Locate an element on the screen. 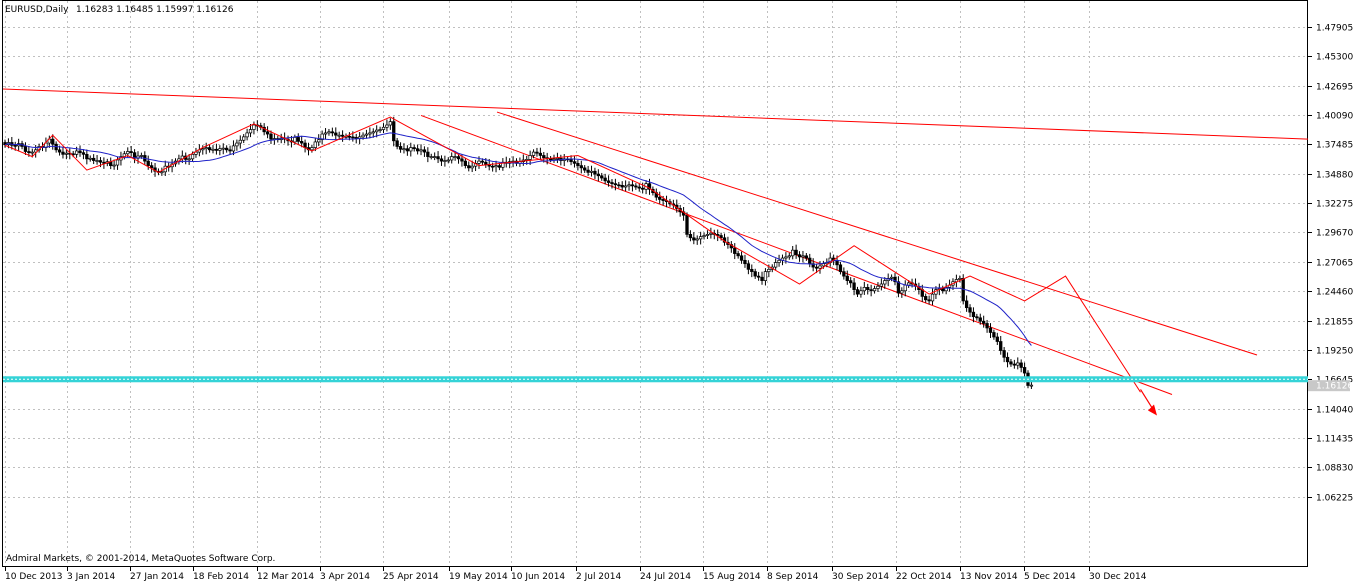  price-tick-label: 1.06225 is located at coordinates (1334, 499).